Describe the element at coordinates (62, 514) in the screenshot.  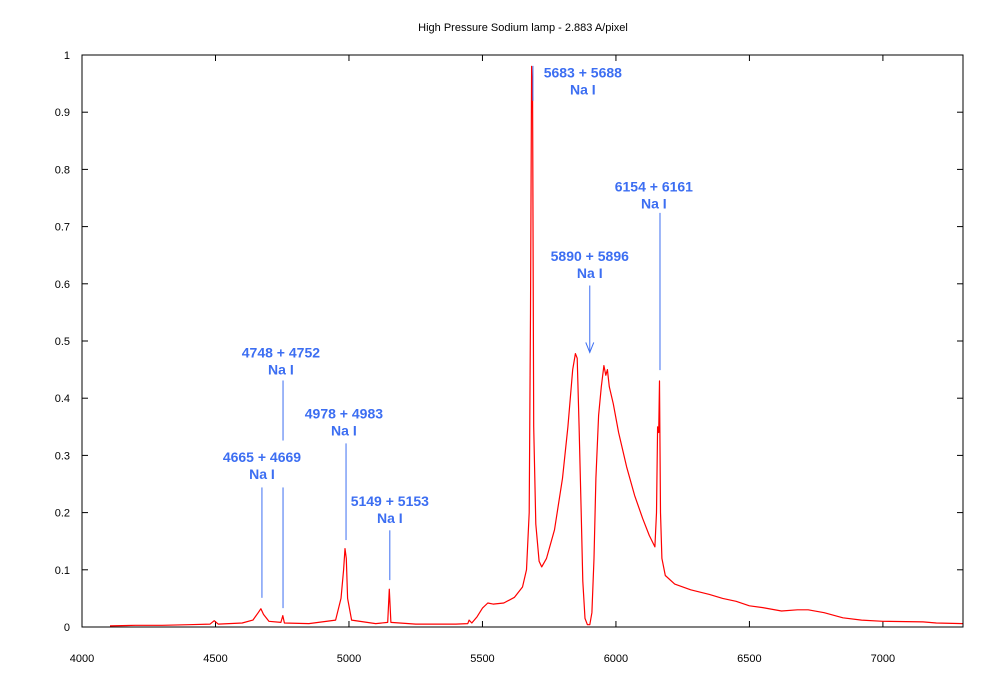
I see `y-tick-label: 0.2` at that location.